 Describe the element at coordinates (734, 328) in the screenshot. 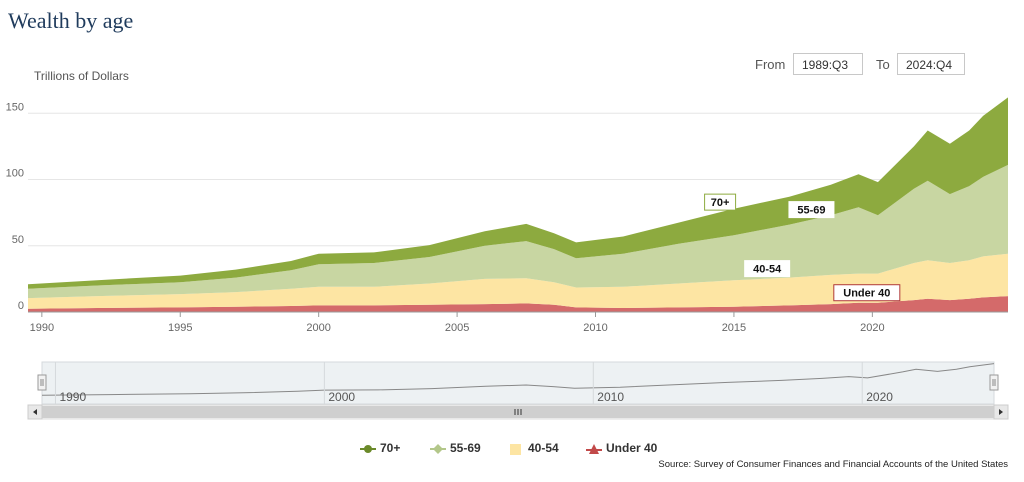

I see `x-tick-label: 2015` at that location.